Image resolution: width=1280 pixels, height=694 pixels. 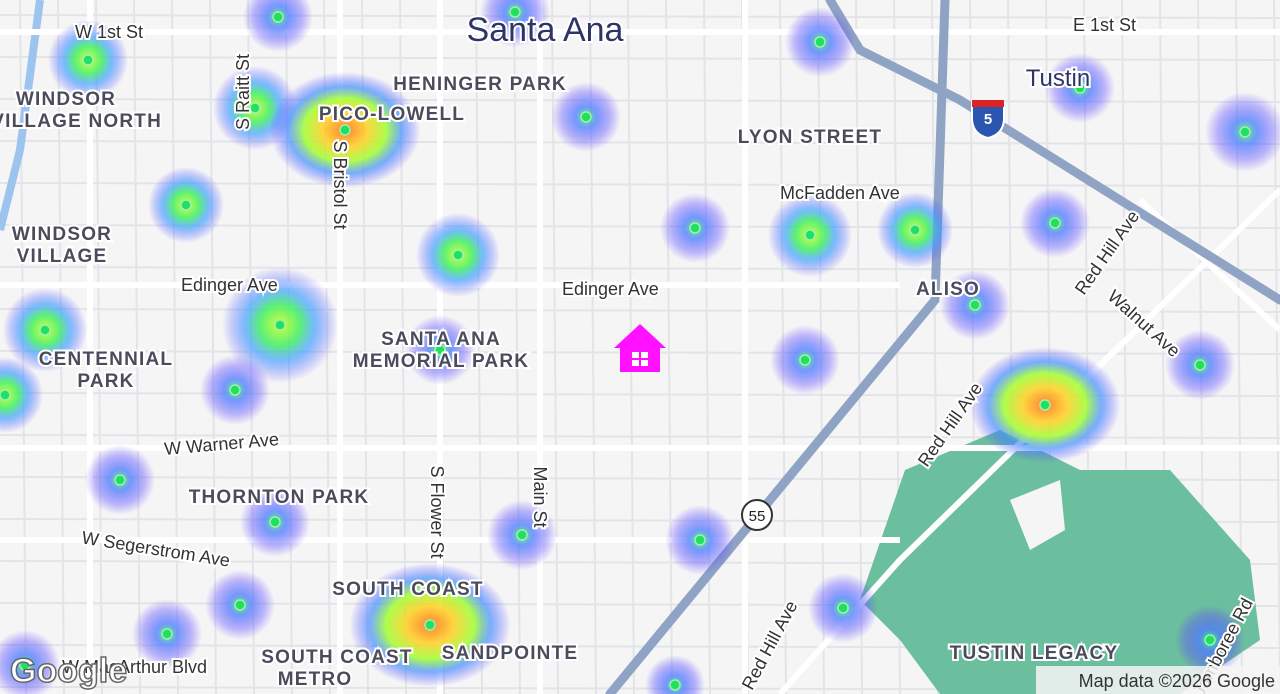 I want to click on place-label: VILLAGE NORTH, so click(x=81, y=121).